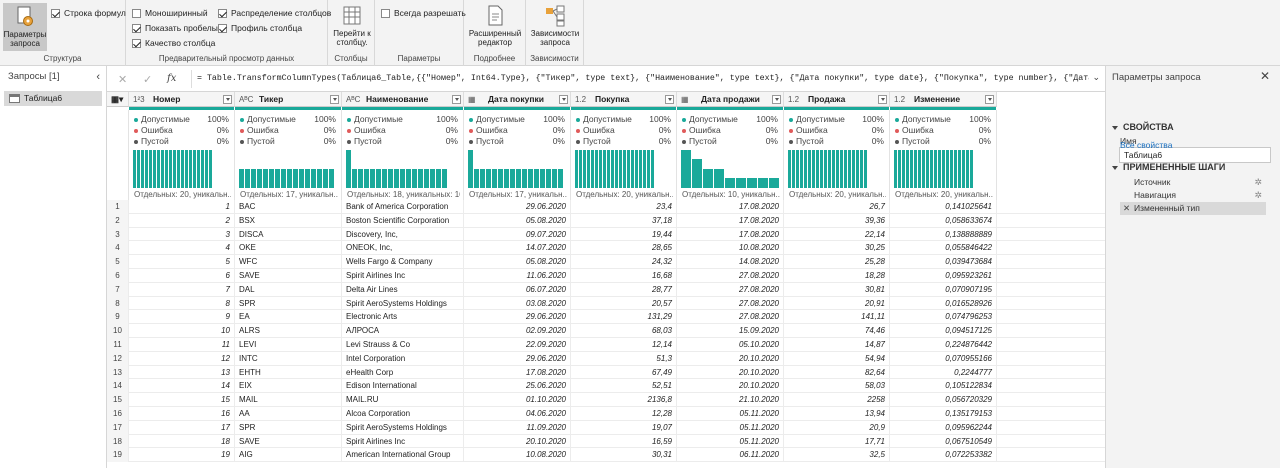 This screenshot has height=468, width=1280. Describe the element at coordinates (837, 400) in the screenshot. I see `table-cell: 2258` at that location.